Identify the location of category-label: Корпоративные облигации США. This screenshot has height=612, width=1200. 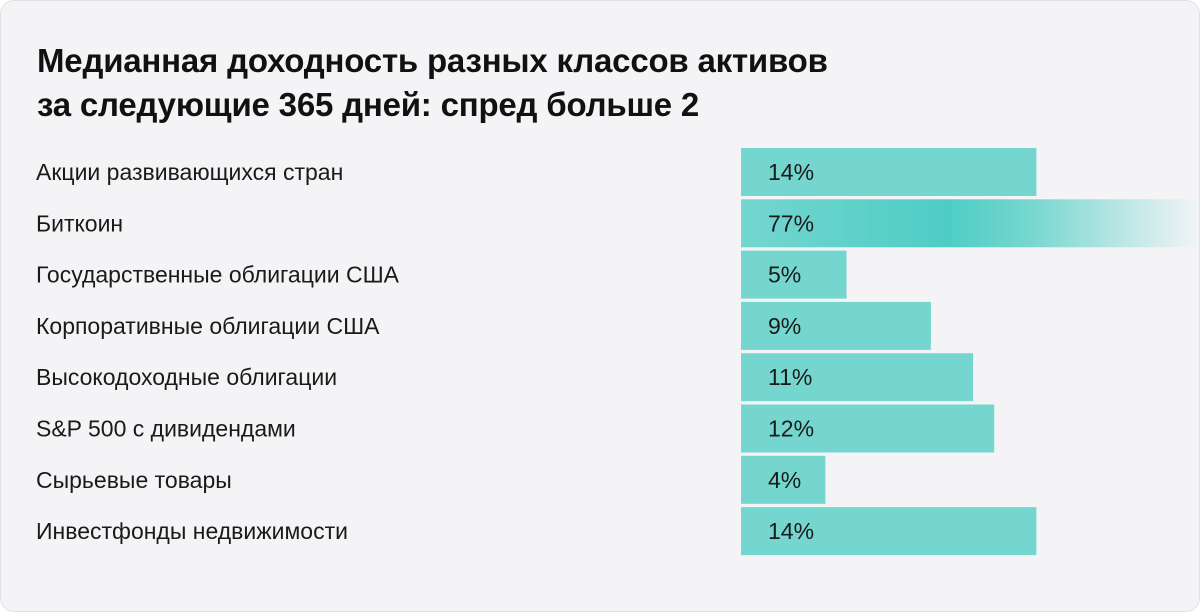
(208, 326).